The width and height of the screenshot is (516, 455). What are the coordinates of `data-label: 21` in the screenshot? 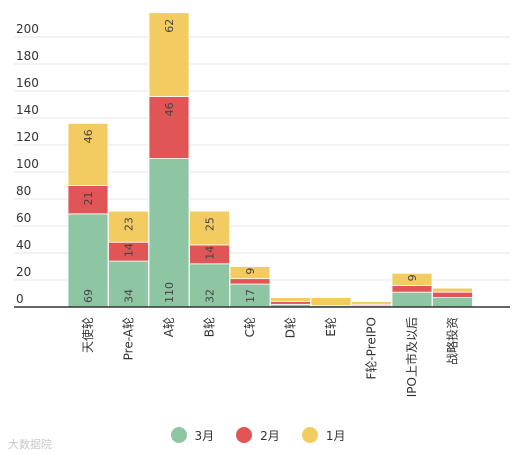 It's located at (88, 199).